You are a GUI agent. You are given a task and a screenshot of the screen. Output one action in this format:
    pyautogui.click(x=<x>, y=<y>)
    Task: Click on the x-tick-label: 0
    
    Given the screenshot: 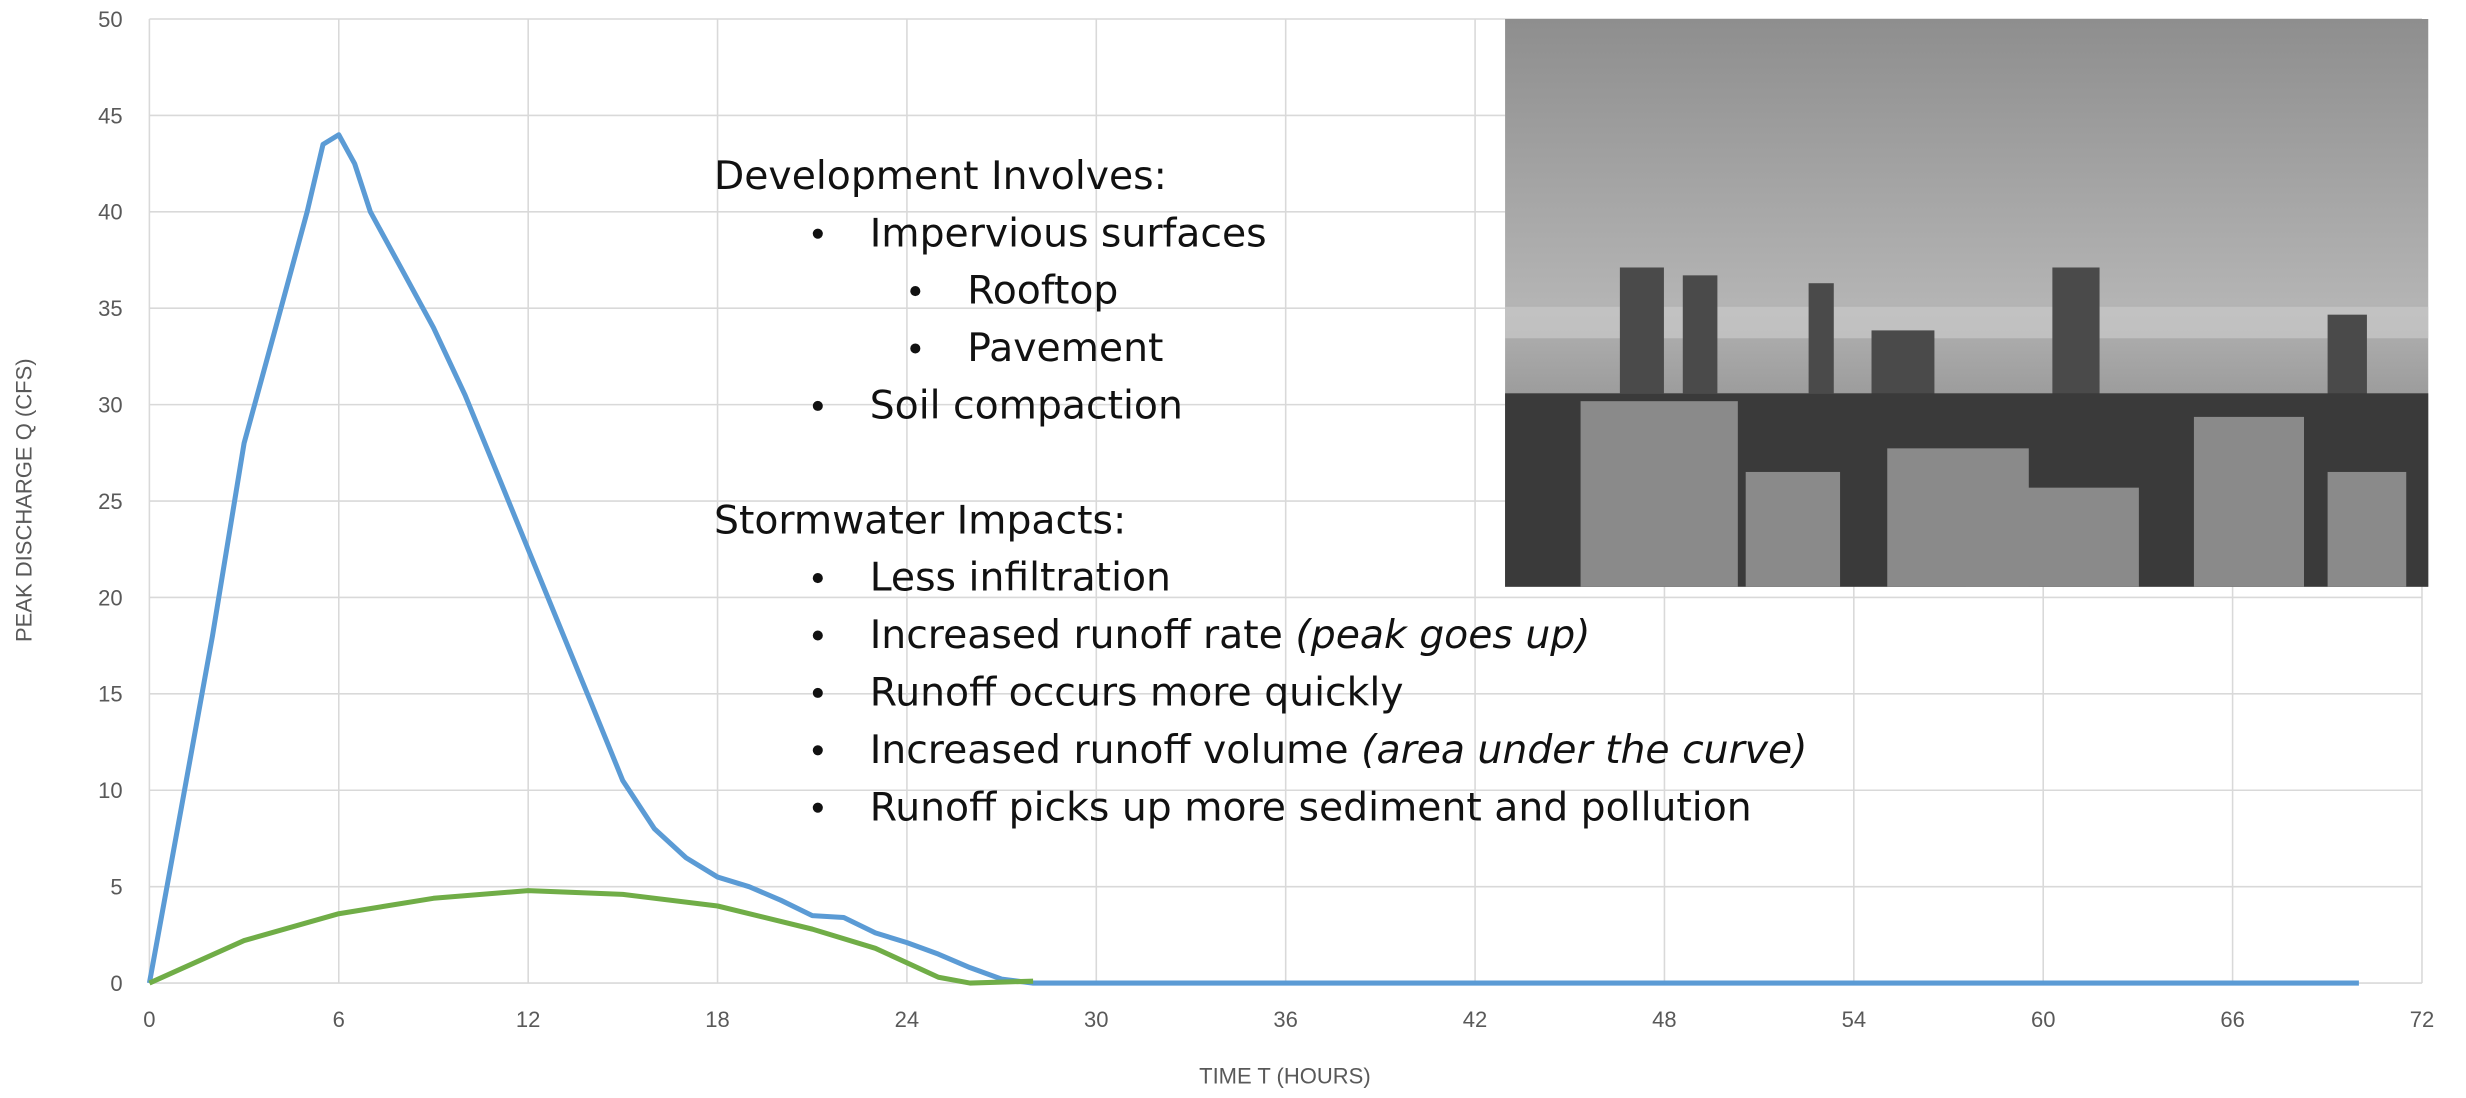 What is the action you would take?
    pyautogui.click(x=149, y=1019)
    